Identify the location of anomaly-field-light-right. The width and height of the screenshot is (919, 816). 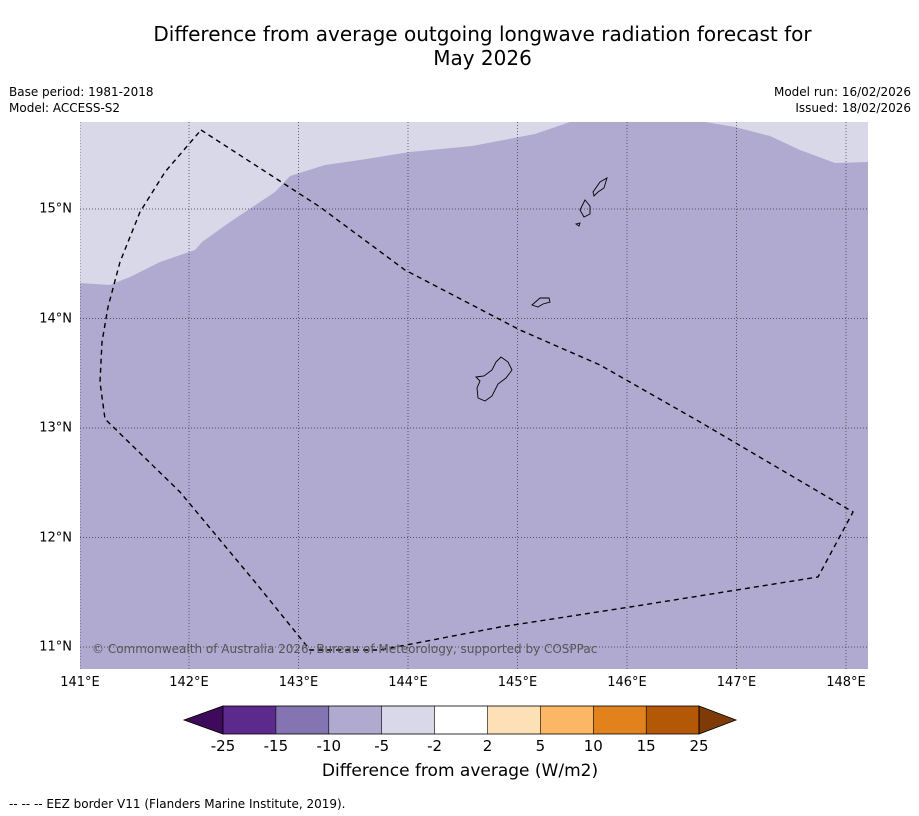
(786, 142).